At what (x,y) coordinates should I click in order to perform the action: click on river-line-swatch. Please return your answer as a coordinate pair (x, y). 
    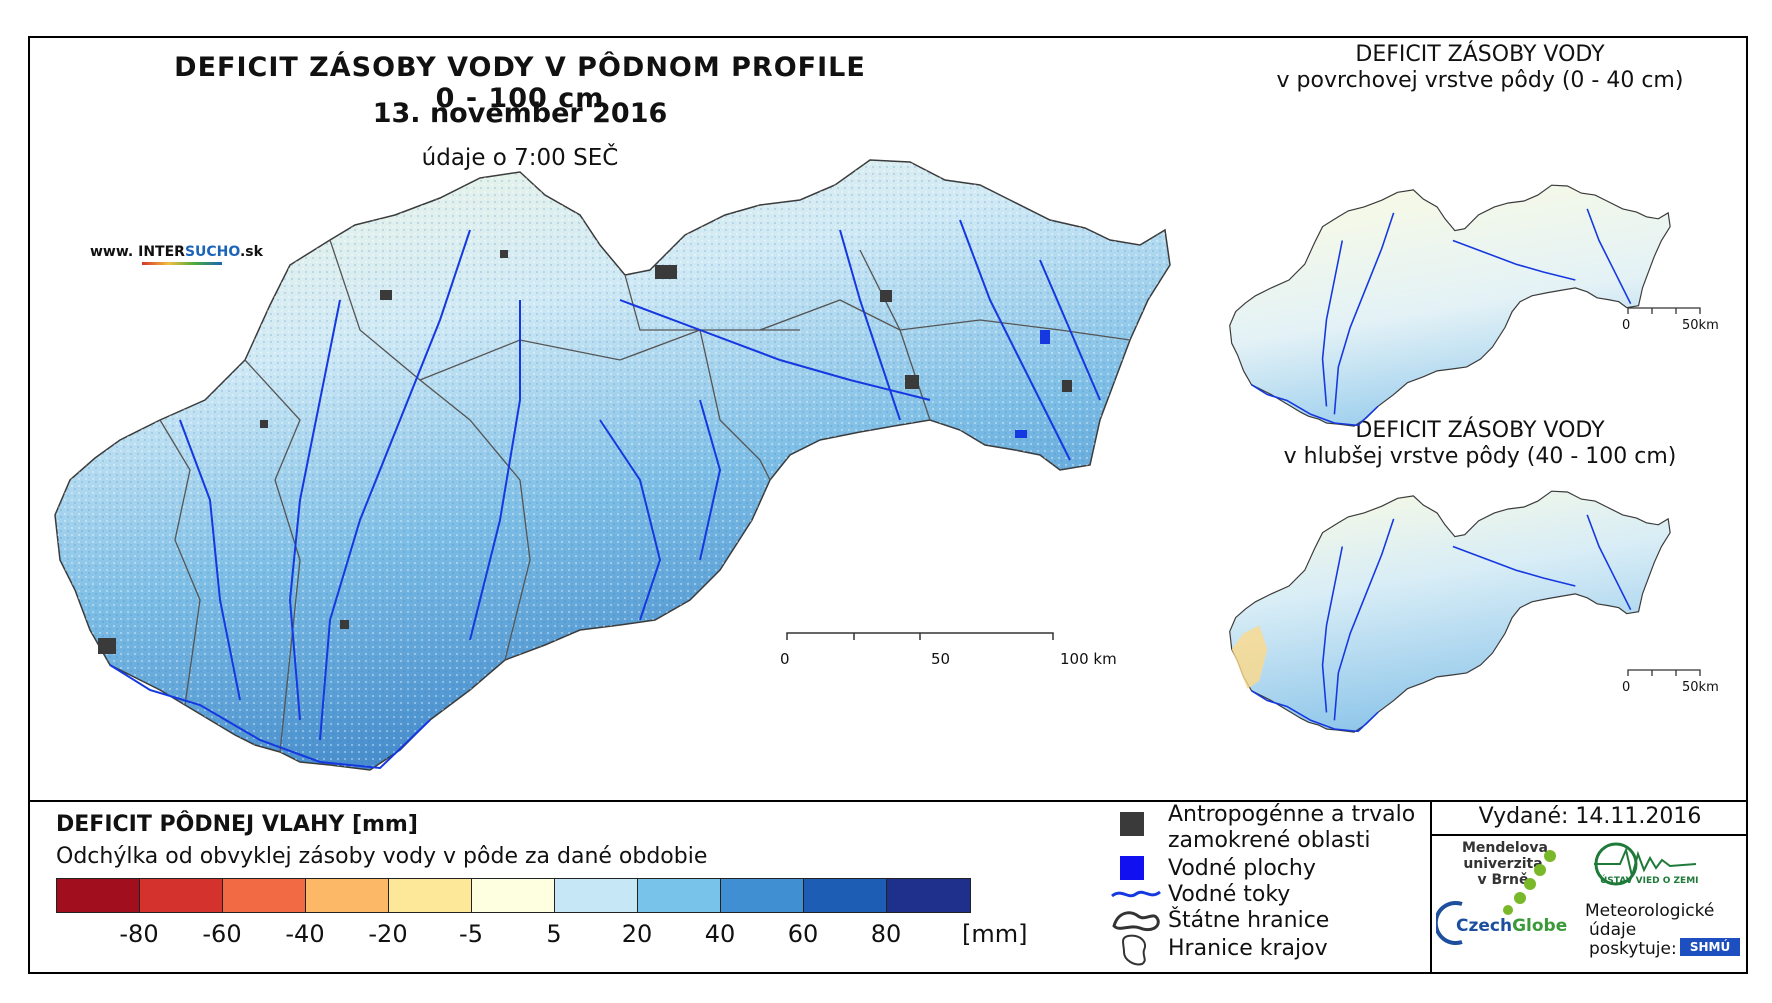
    Looking at the image, I should click on (1136, 894).